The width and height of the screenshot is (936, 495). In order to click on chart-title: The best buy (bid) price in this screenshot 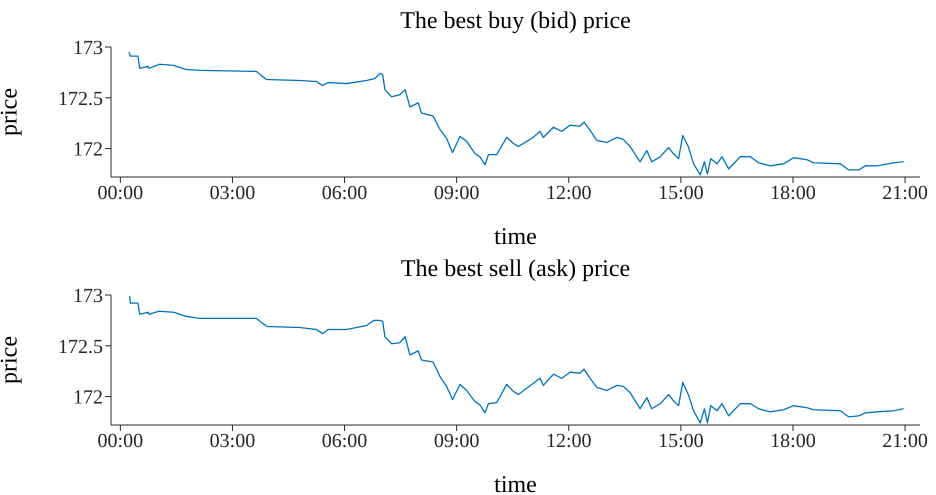, I will do `click(515, 21)`.